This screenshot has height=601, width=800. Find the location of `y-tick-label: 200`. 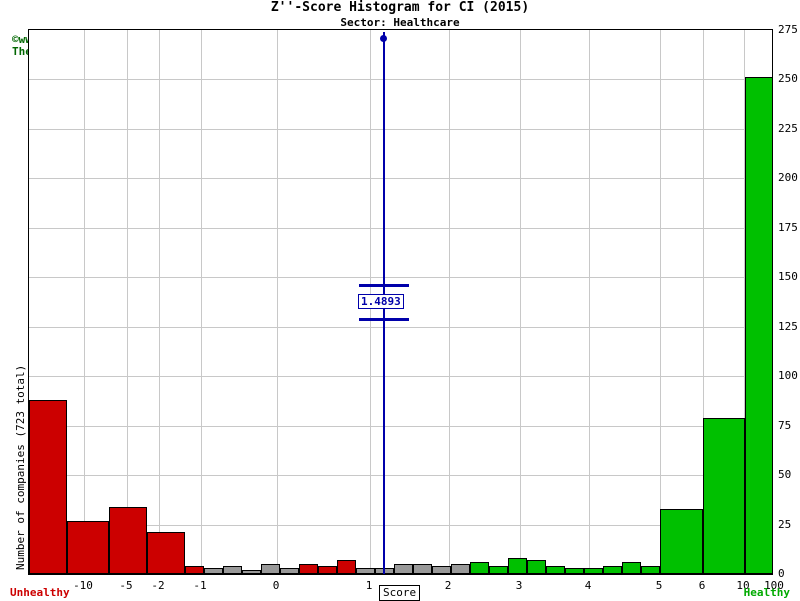

y-tick-label: 200 is located at coordinates (788, 178).